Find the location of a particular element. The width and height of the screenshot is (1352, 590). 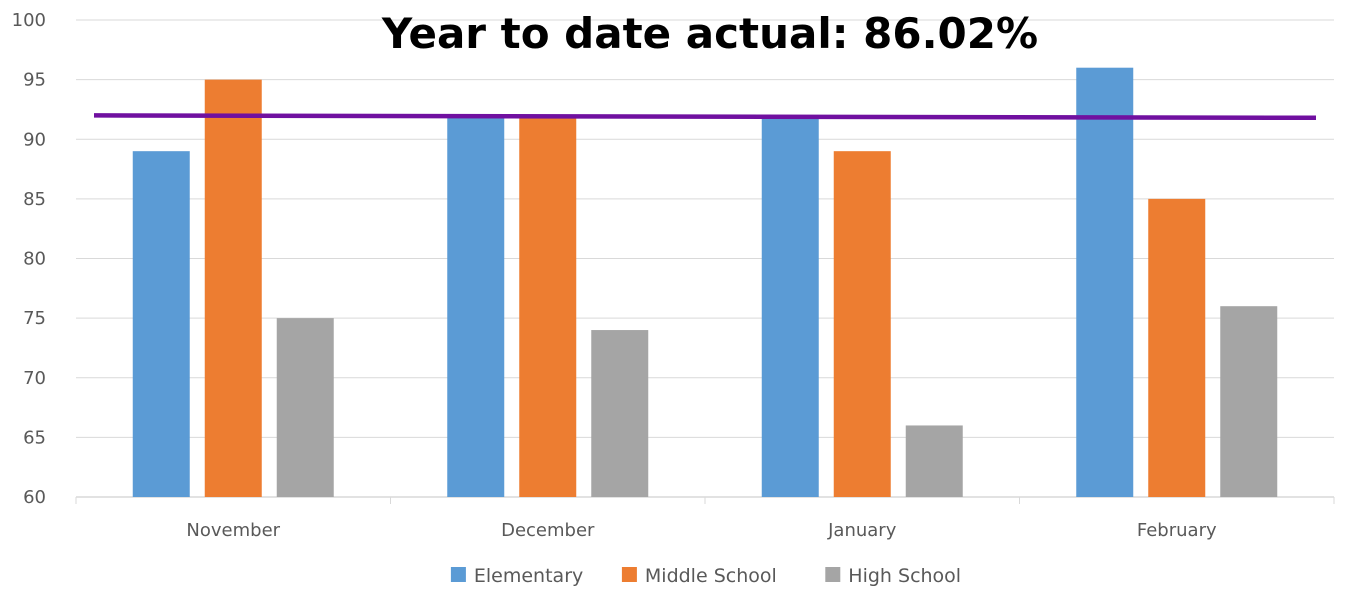

y-tick-label: 95 is located at coordinates (34, 80).